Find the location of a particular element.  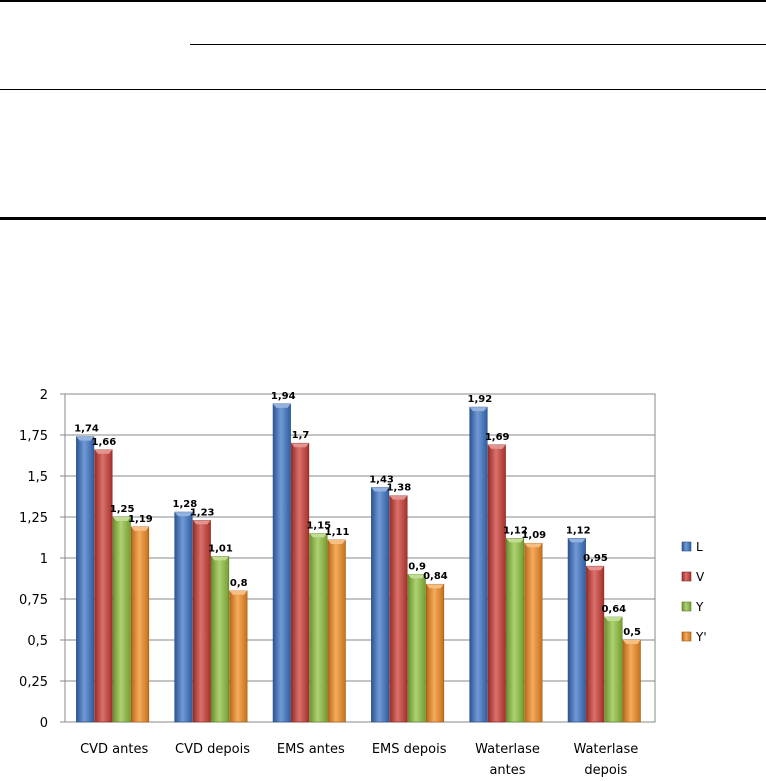

data-label: 1,19 is located at coordinates (140, 519).